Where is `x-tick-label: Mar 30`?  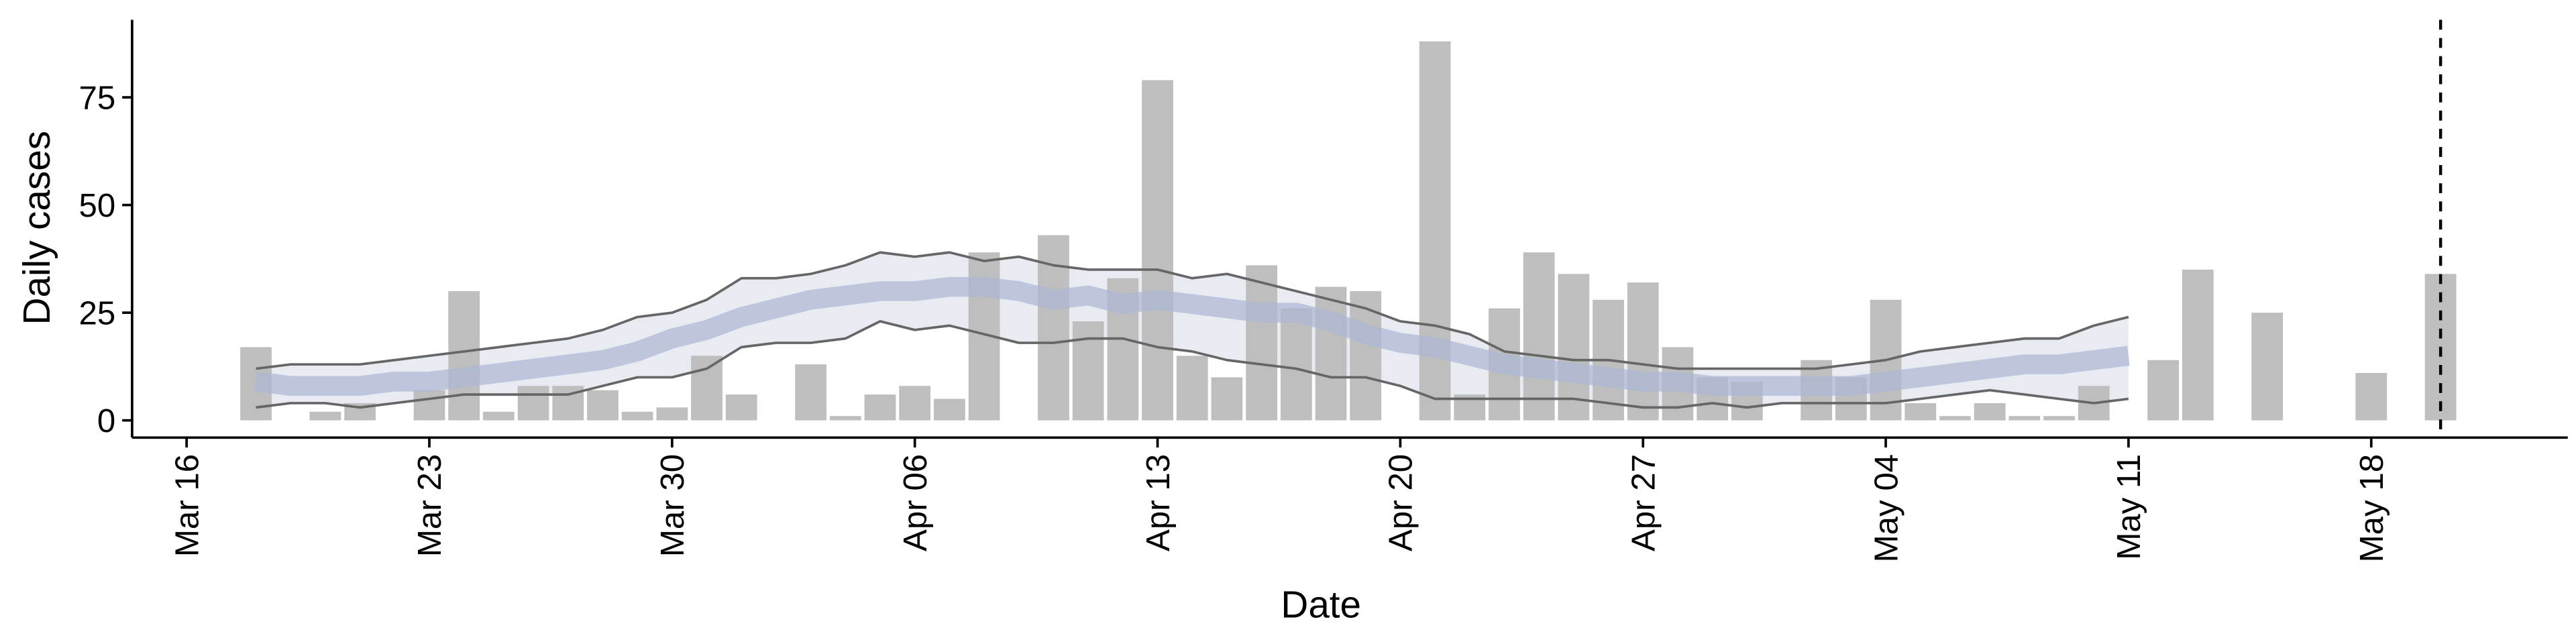
x-tick-label: Mar 30 is located at coordinates (672, 505).